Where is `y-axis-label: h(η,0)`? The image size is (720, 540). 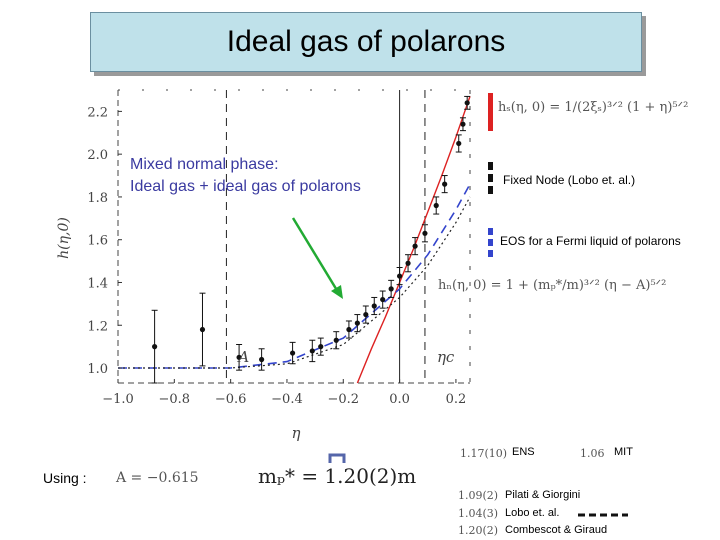 y-axis-label: h(η,0) is located at coordinates (64, 238).